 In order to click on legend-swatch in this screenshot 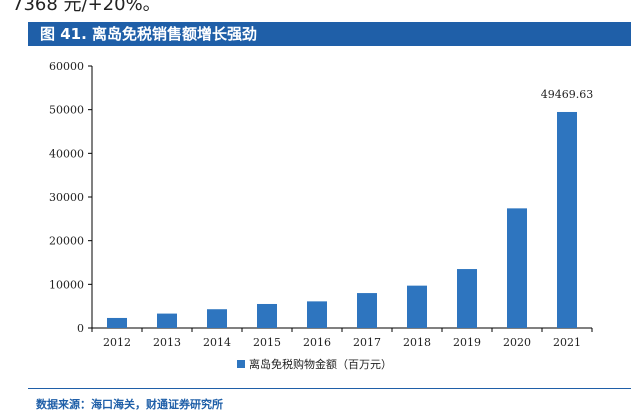, I will do `click(241, 364)`.